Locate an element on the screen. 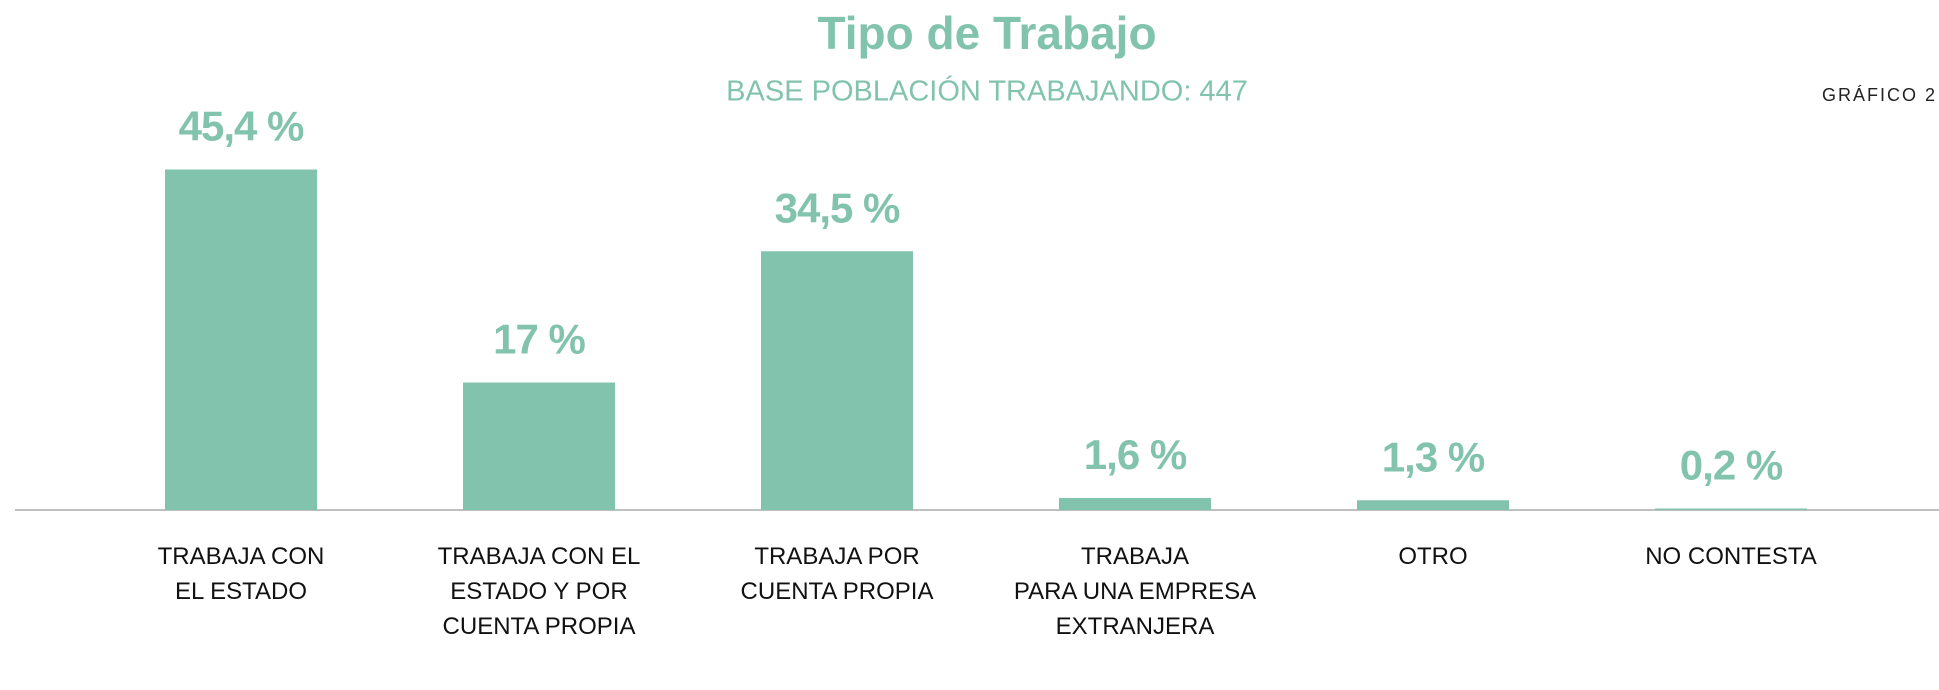  x-tick-label-line: OTRO is located at coordinates (1432, 556).